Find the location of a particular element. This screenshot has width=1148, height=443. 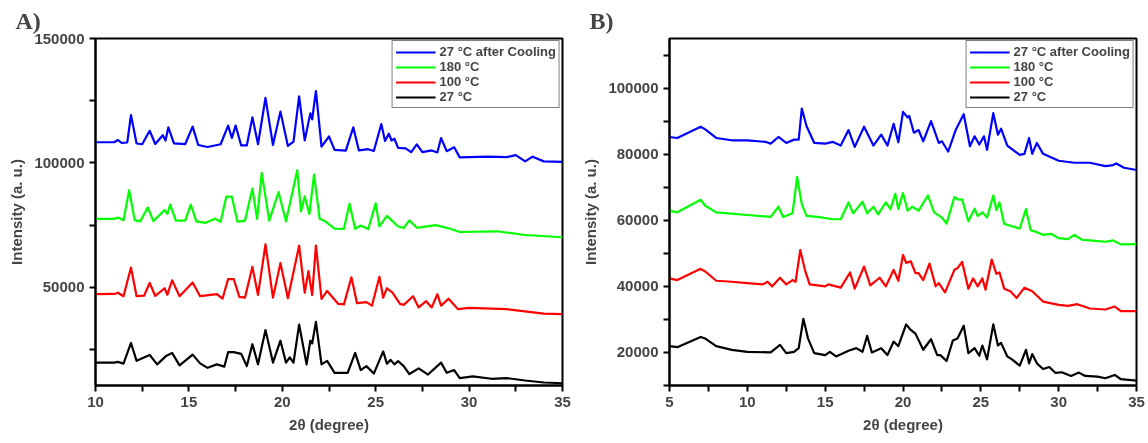

x-tick-label: 5 is located at coordinates (669, 401).